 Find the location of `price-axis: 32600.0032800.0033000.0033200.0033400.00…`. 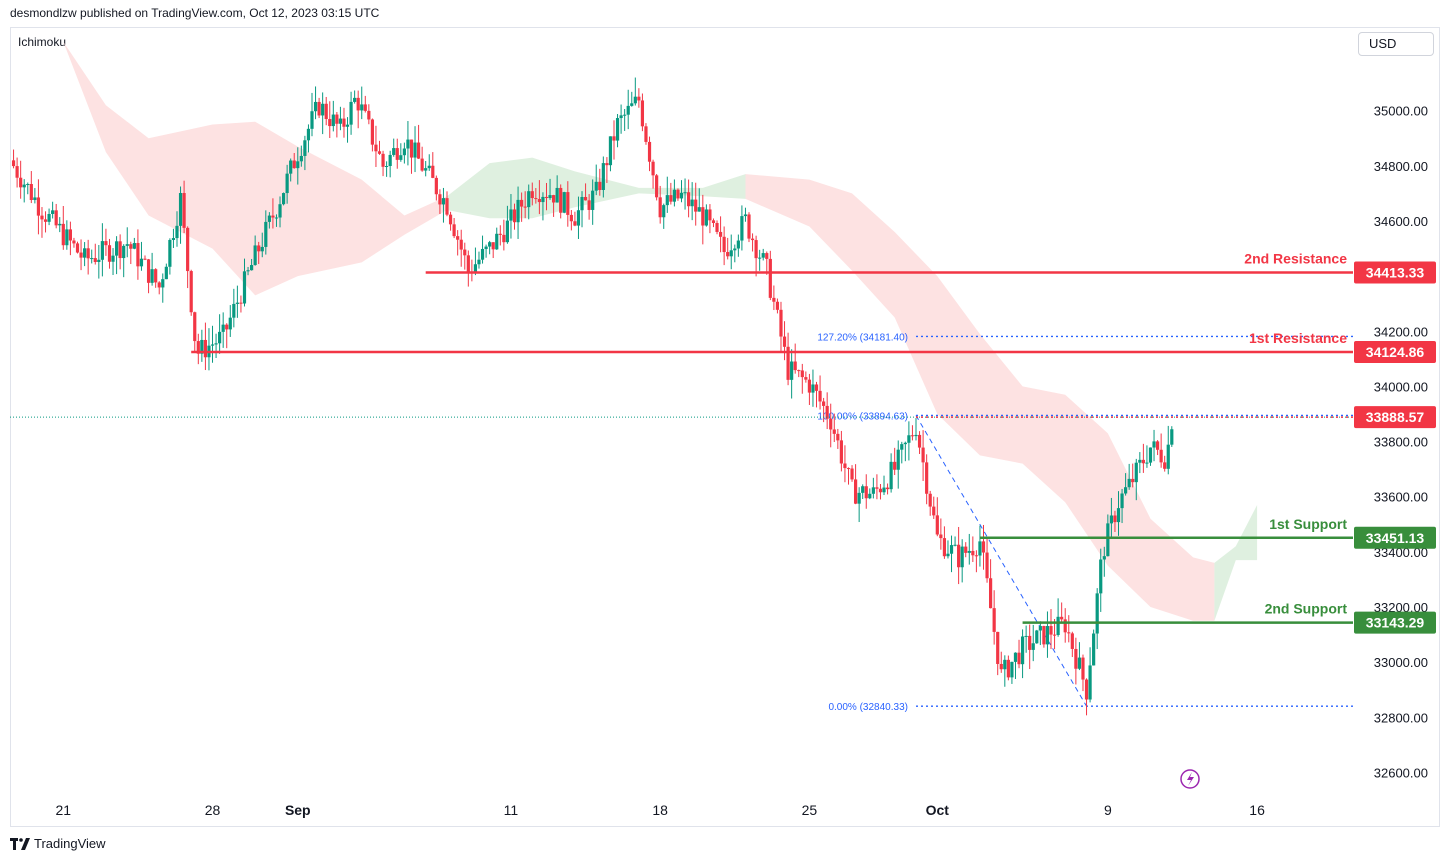

price-axis: 32600.0032800.0033000.0033200.0033400.00… is located at coordinates (1395, 442).